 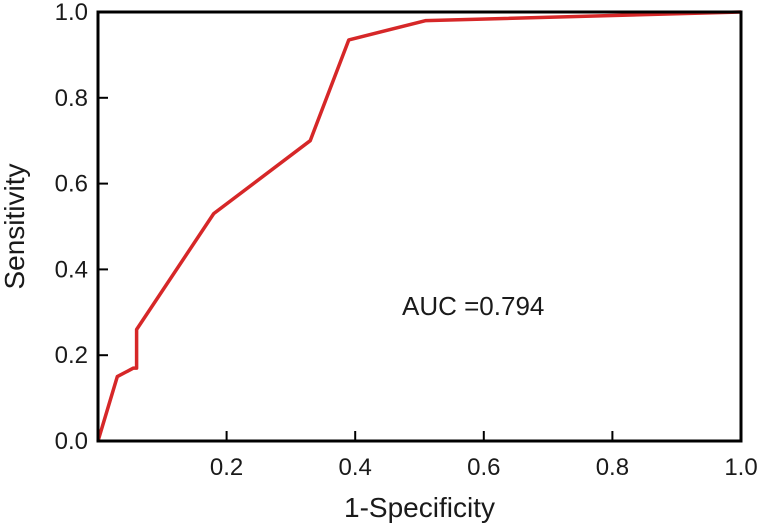 What do you see at coordinates (483, 467) in the screenshot?
I see `x-tick-label: 0.6` at bounding box center [483, 467].